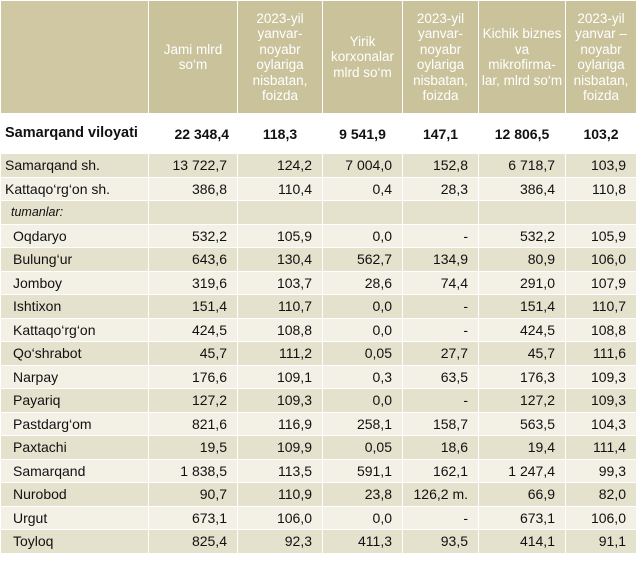  Describe the element at coordinates (74, 376) in the screenshot. I see `row-name: Narpay` at that location.